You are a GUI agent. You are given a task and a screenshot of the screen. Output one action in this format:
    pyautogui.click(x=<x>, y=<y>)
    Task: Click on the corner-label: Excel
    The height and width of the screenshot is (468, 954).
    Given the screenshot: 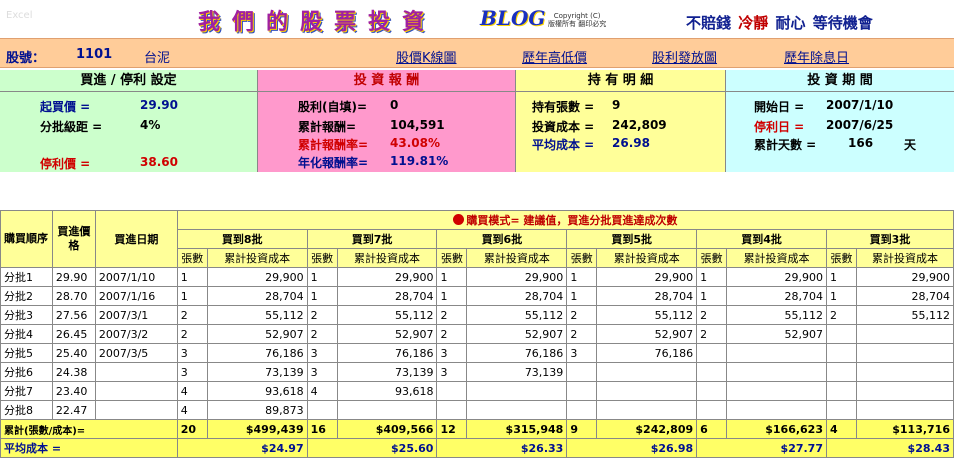 What is the action you would take?
    pyautogui.click(x=19, y=15)
    